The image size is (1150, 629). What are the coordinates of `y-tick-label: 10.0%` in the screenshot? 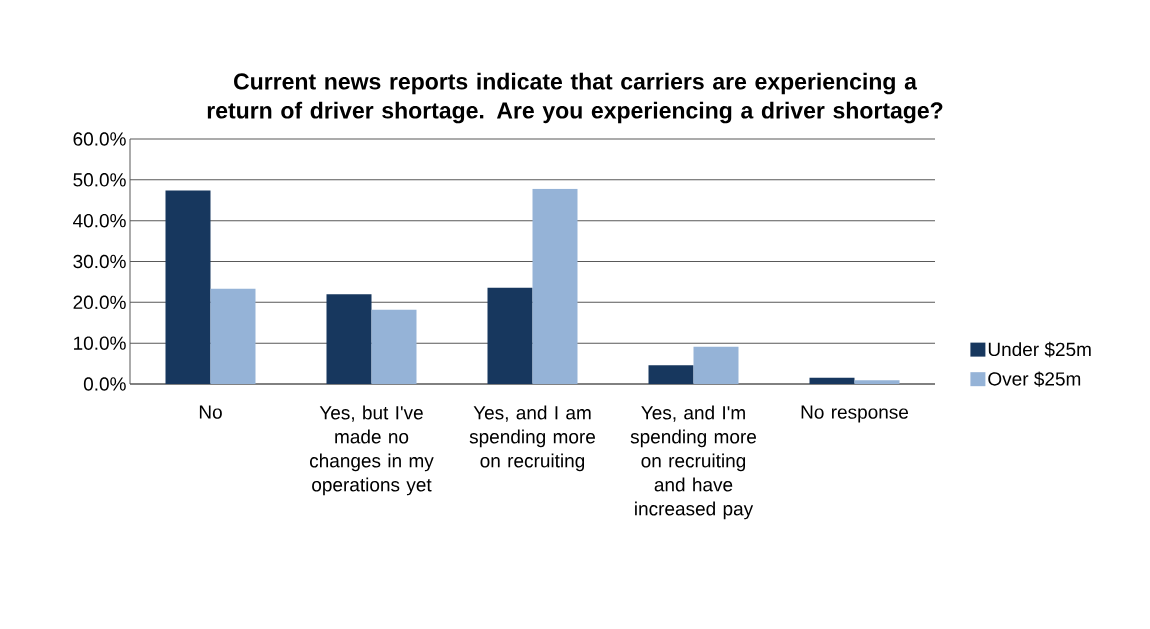 It's located at (100, 343).